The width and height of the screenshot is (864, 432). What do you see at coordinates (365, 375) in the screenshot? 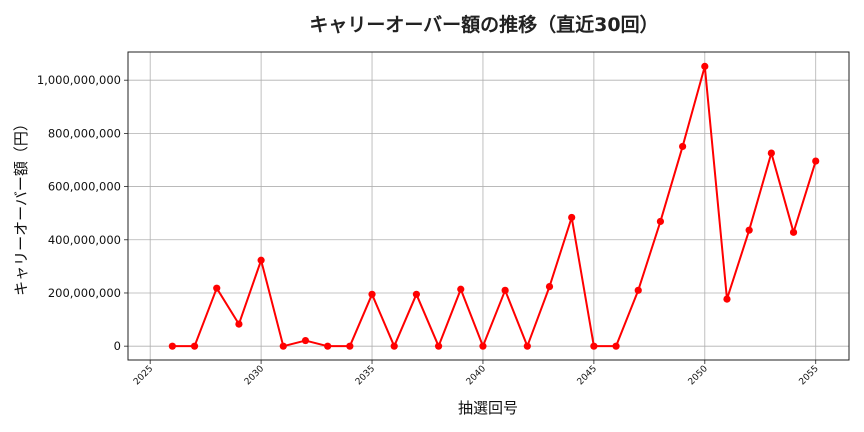
I see `x-tick-label: 2035` at bounding box center [365, 375].